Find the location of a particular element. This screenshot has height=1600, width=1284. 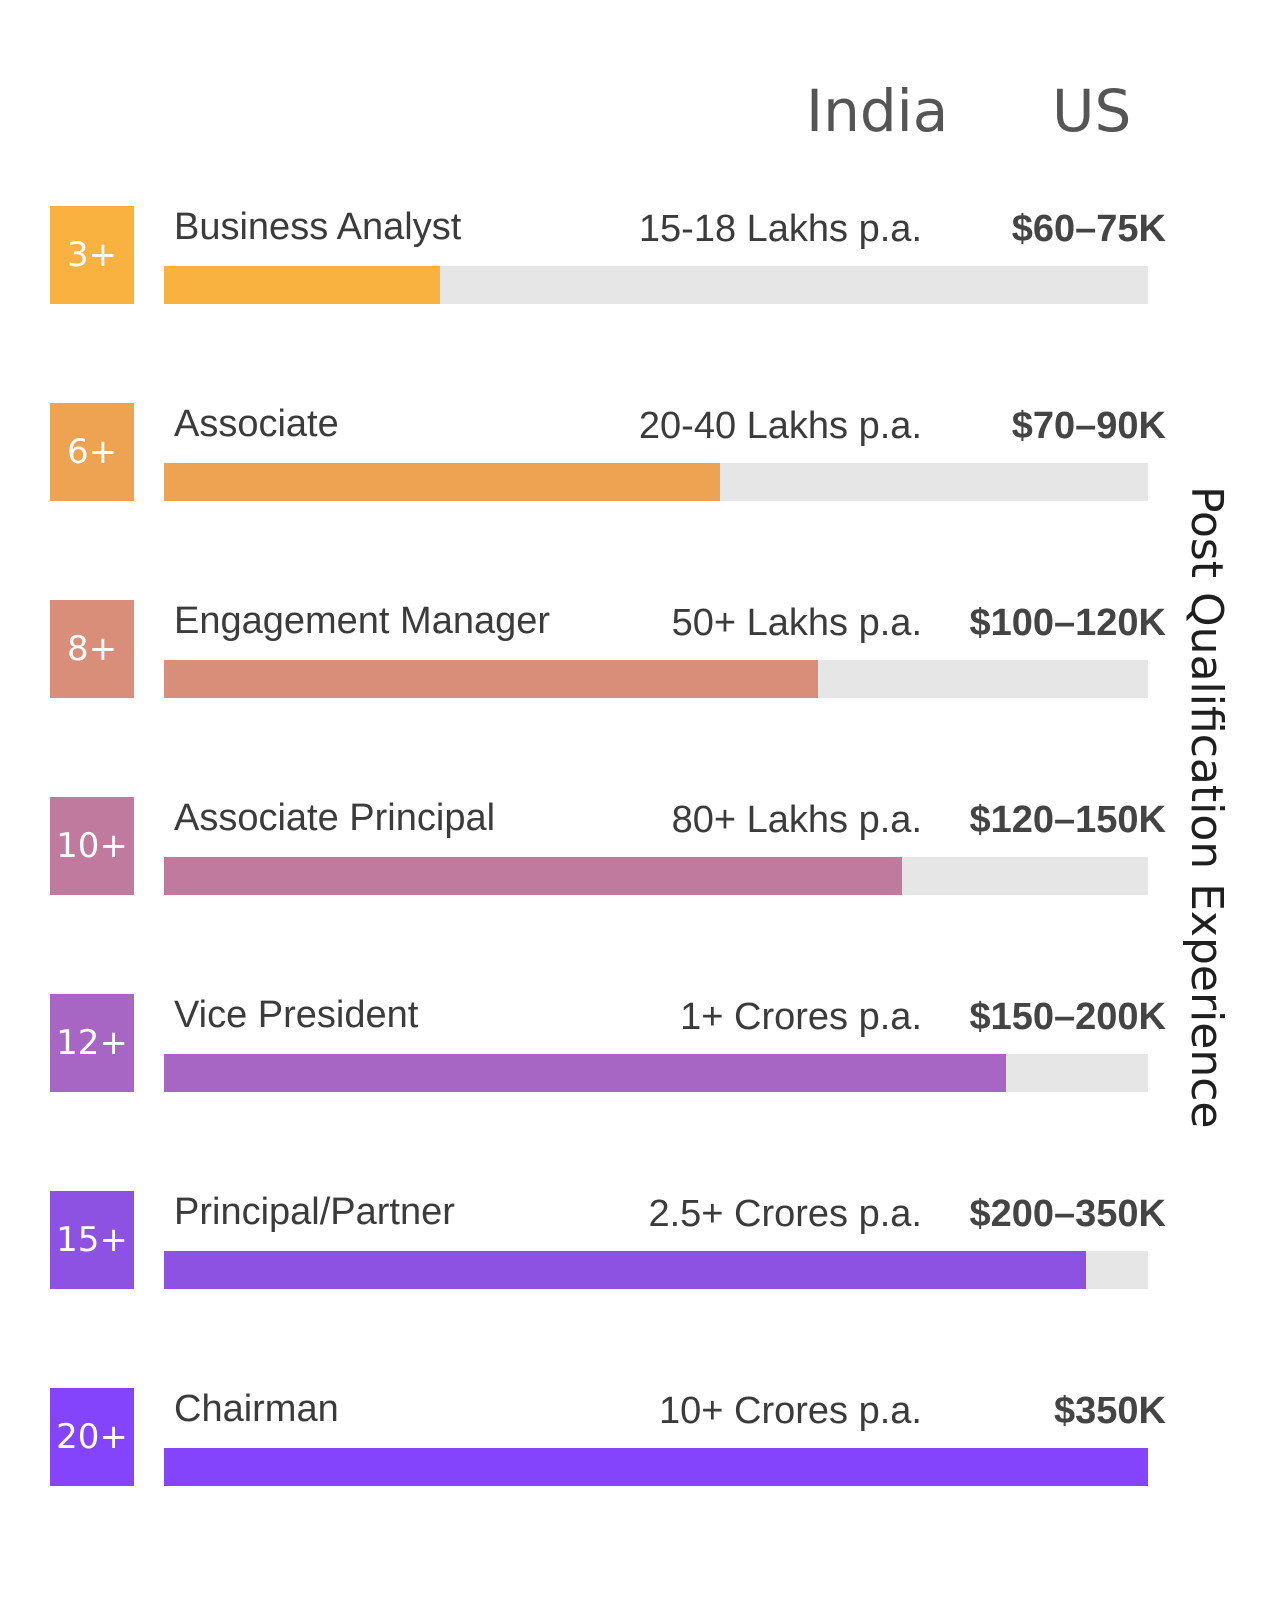

india-salary-label: 20-40 Lakhs p.a. is located at coordinates (780, 426).